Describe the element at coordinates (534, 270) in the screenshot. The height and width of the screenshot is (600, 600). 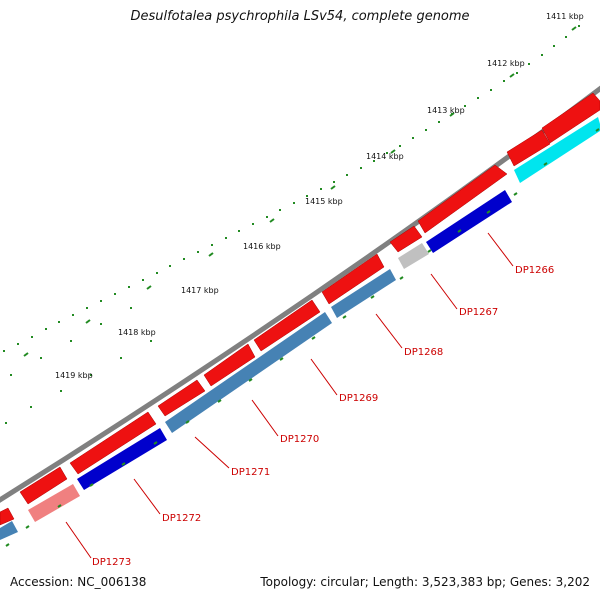
I see `gene-label-dp1266: DP1266` at that location.